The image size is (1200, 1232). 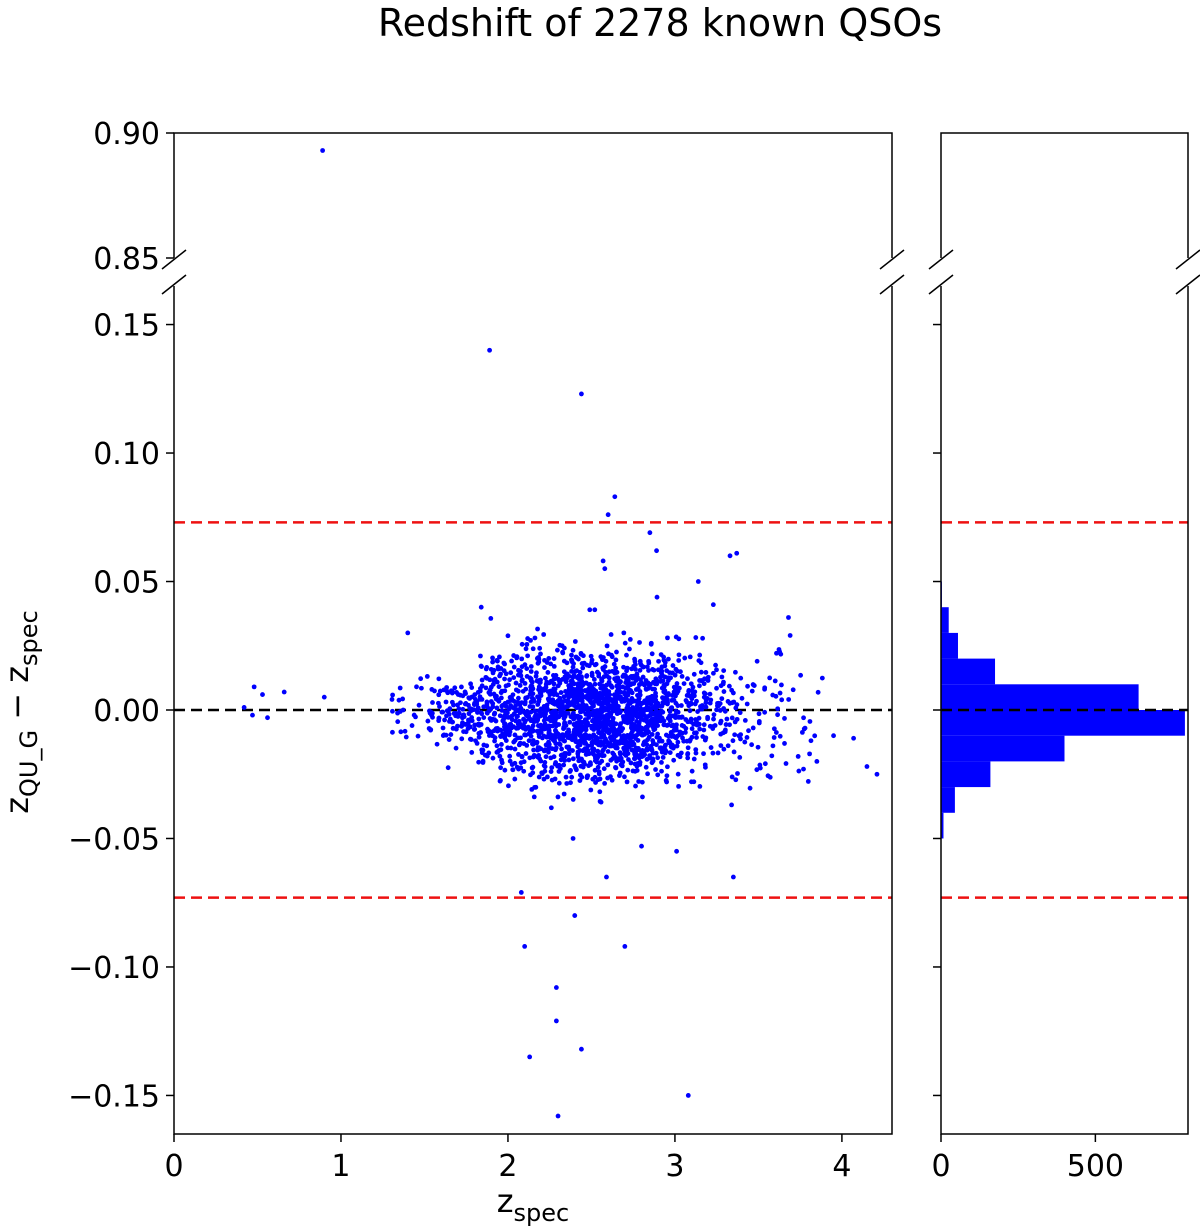 I want to click on top-scatter-points, so click(x=323, y=150).